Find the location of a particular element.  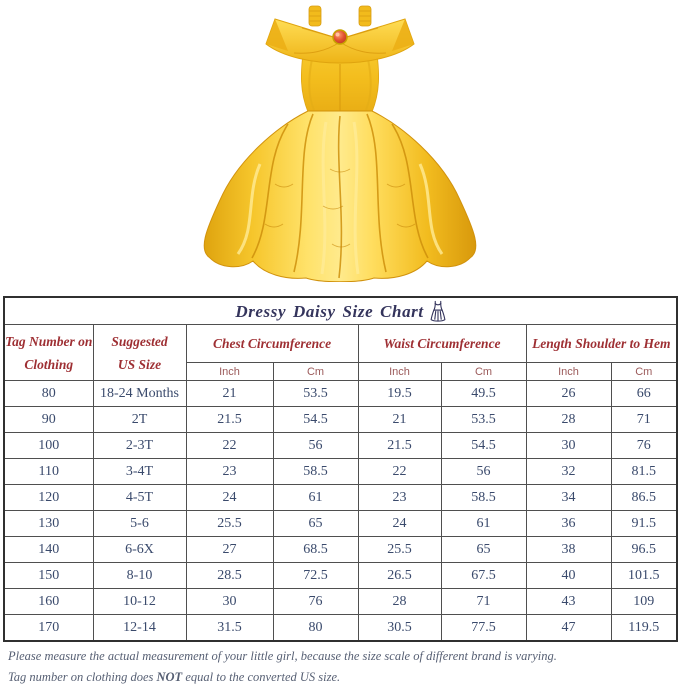

size-chart-row: 160 10-12 30 76 28 71 43 109 is located at coordinates (340, 601).